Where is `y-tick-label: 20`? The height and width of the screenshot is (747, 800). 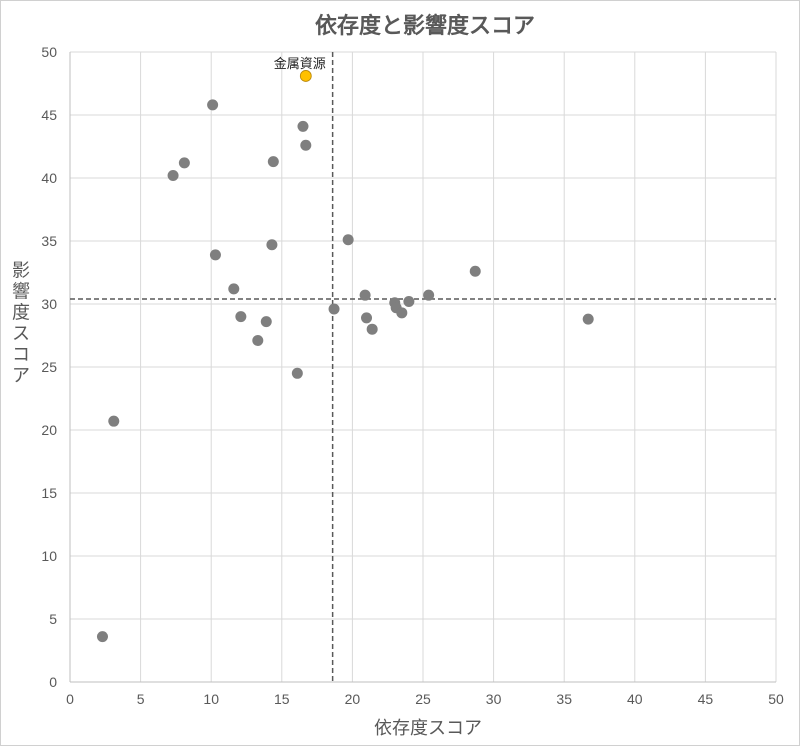
y-tick-label: 20 is located at coordinates (49, 430).